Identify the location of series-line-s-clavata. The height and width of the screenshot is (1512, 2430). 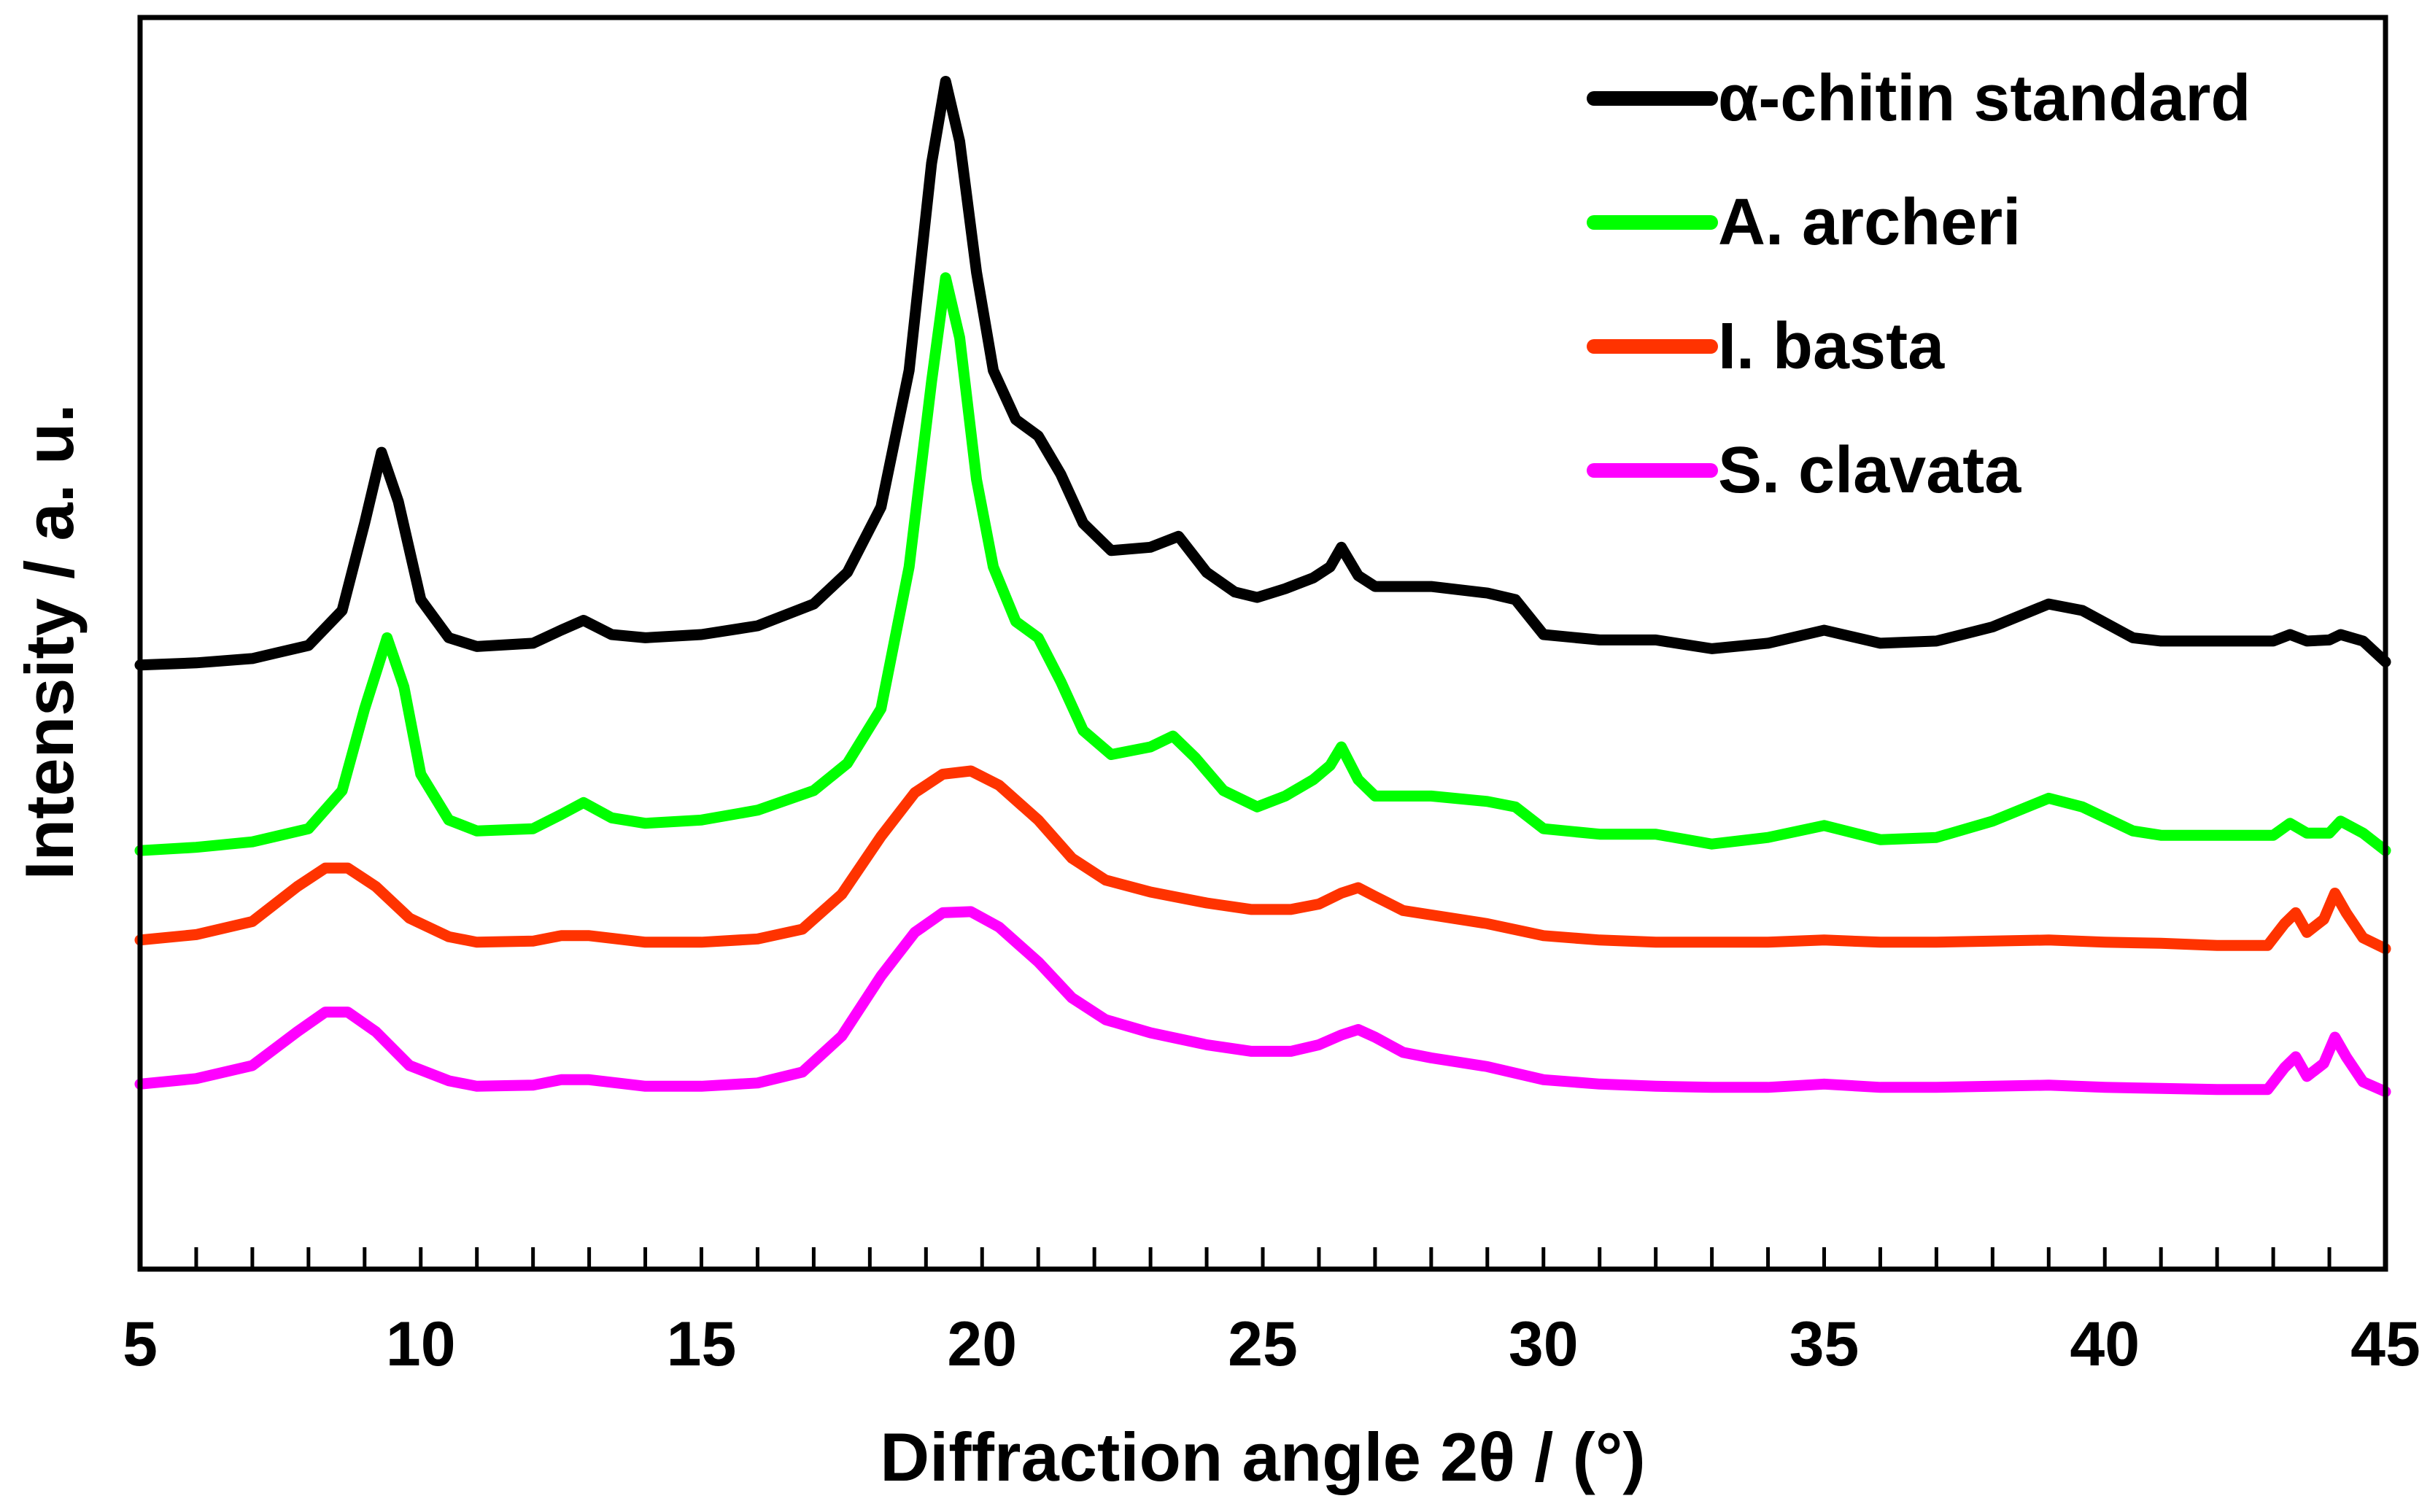
(1262, 1002).